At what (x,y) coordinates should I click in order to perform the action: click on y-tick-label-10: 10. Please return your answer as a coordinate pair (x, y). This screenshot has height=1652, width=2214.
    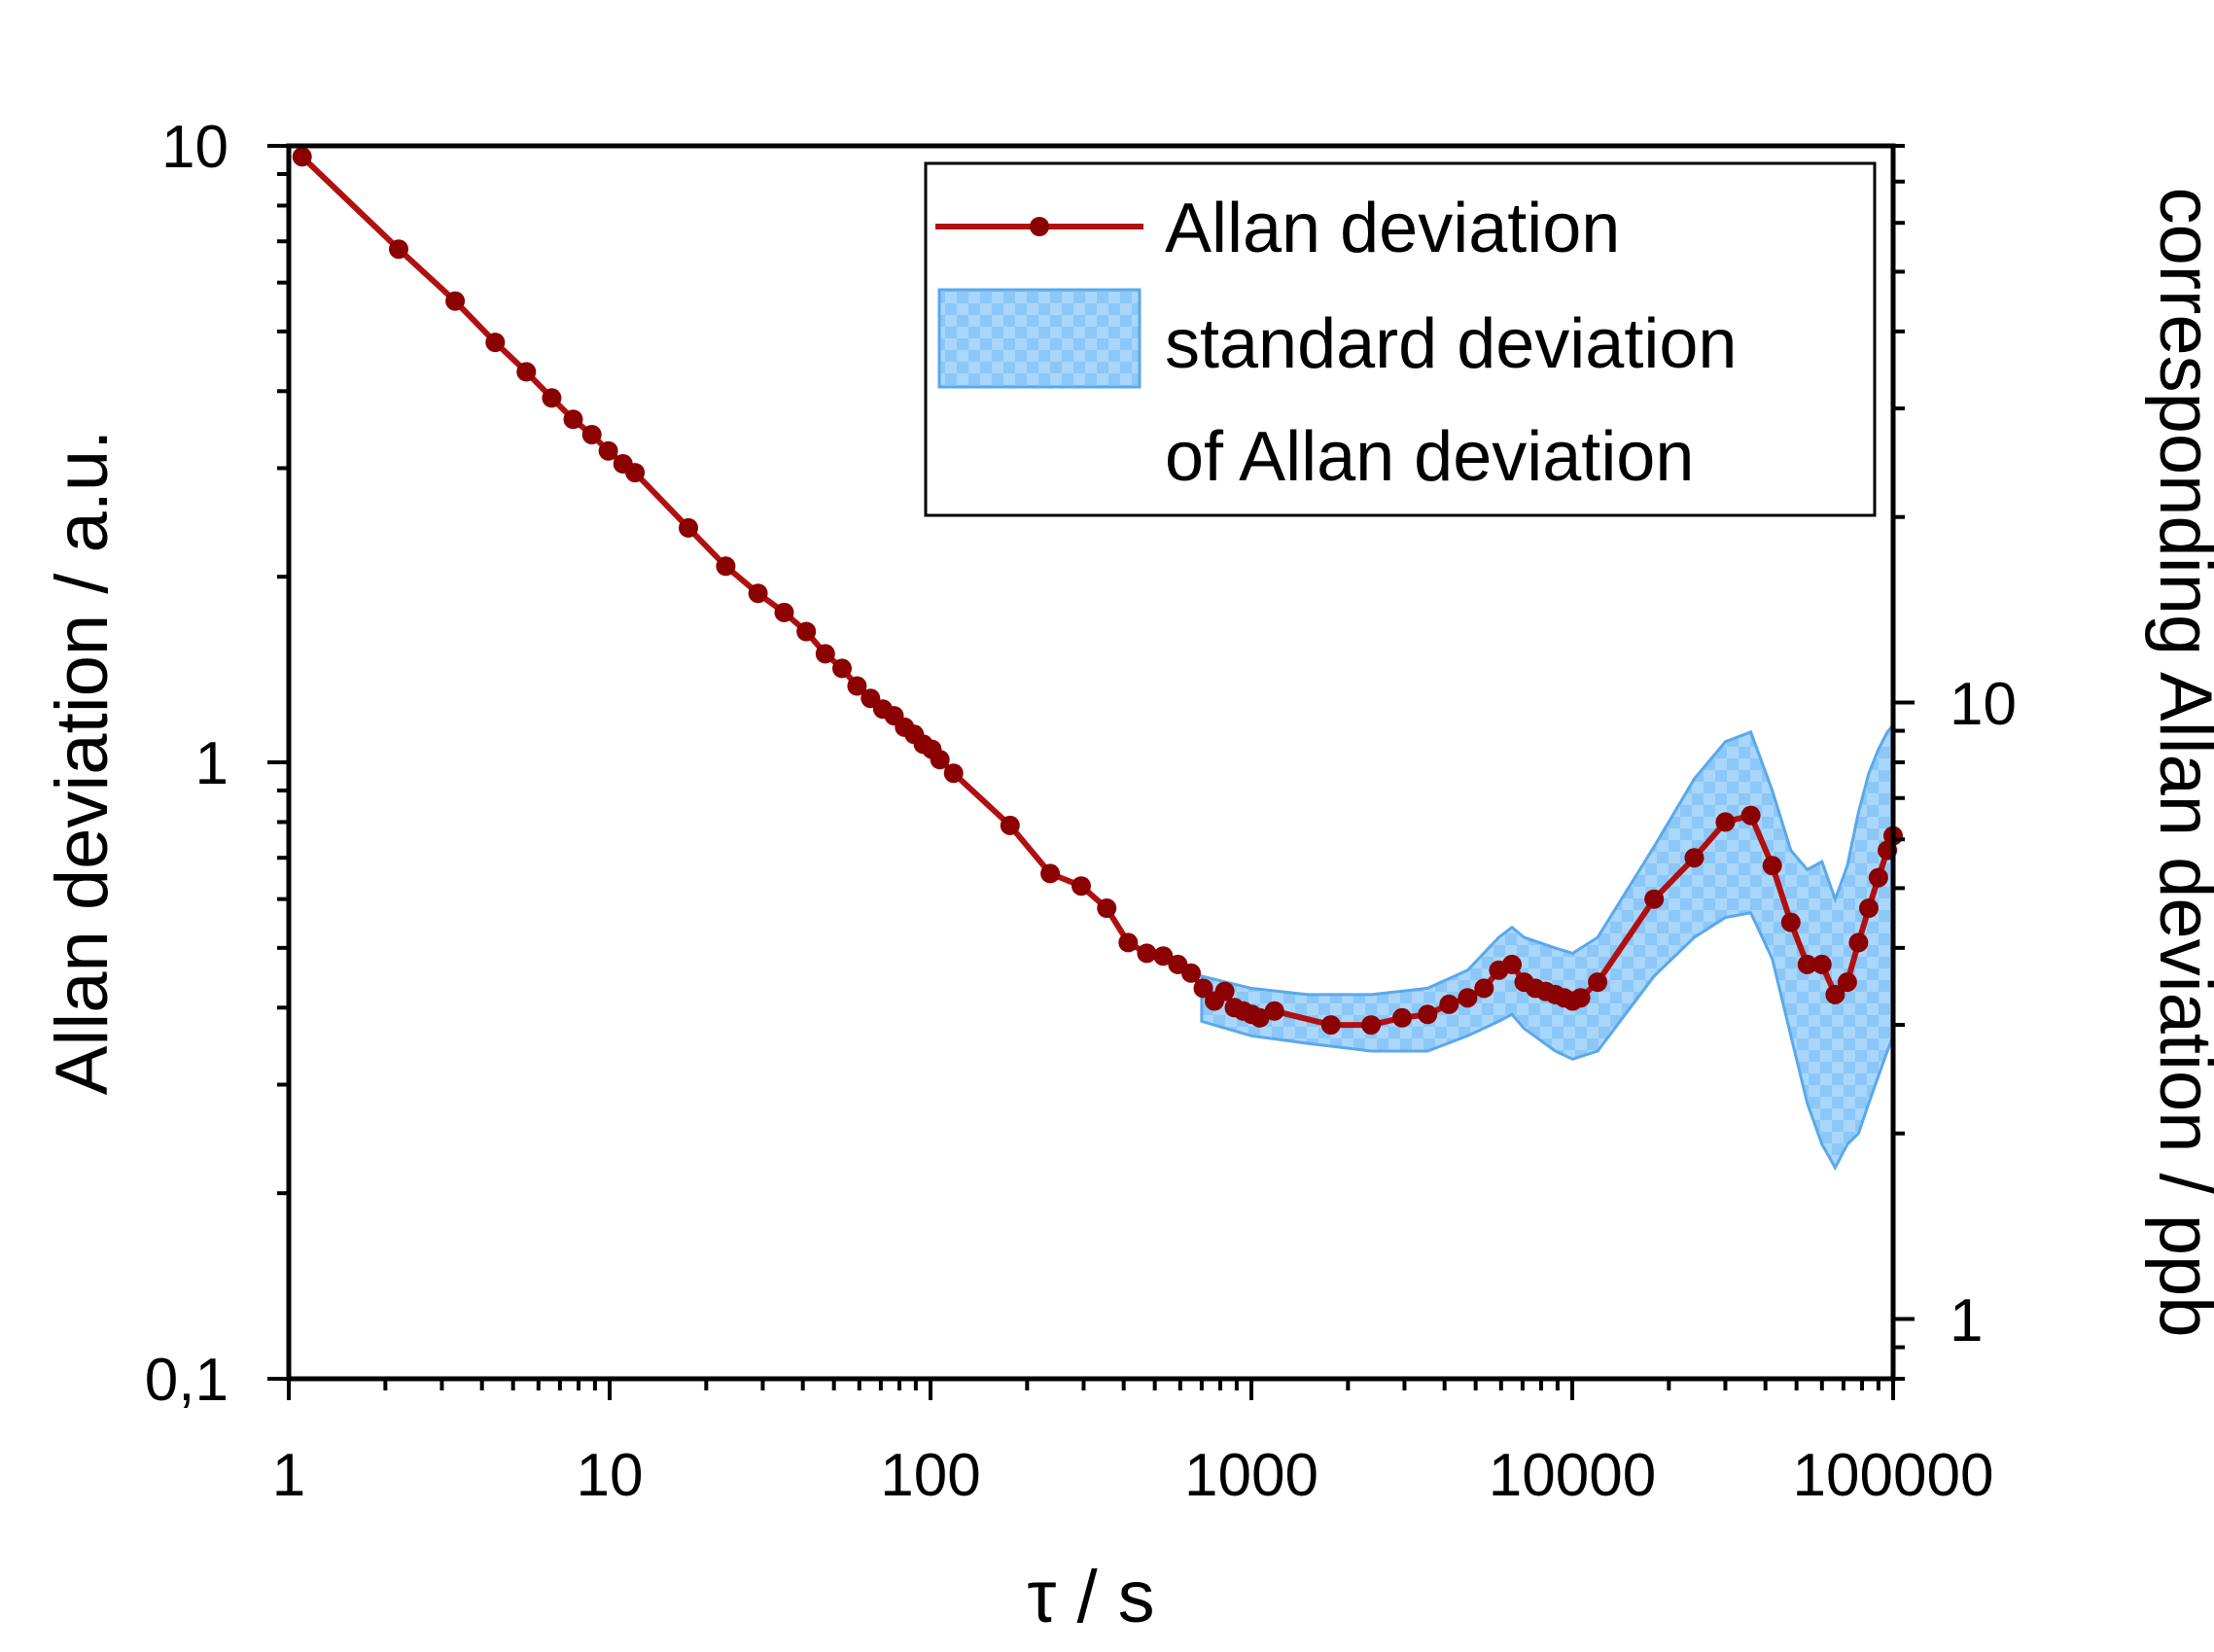
    Looking at the image, I should click on (195, 147).